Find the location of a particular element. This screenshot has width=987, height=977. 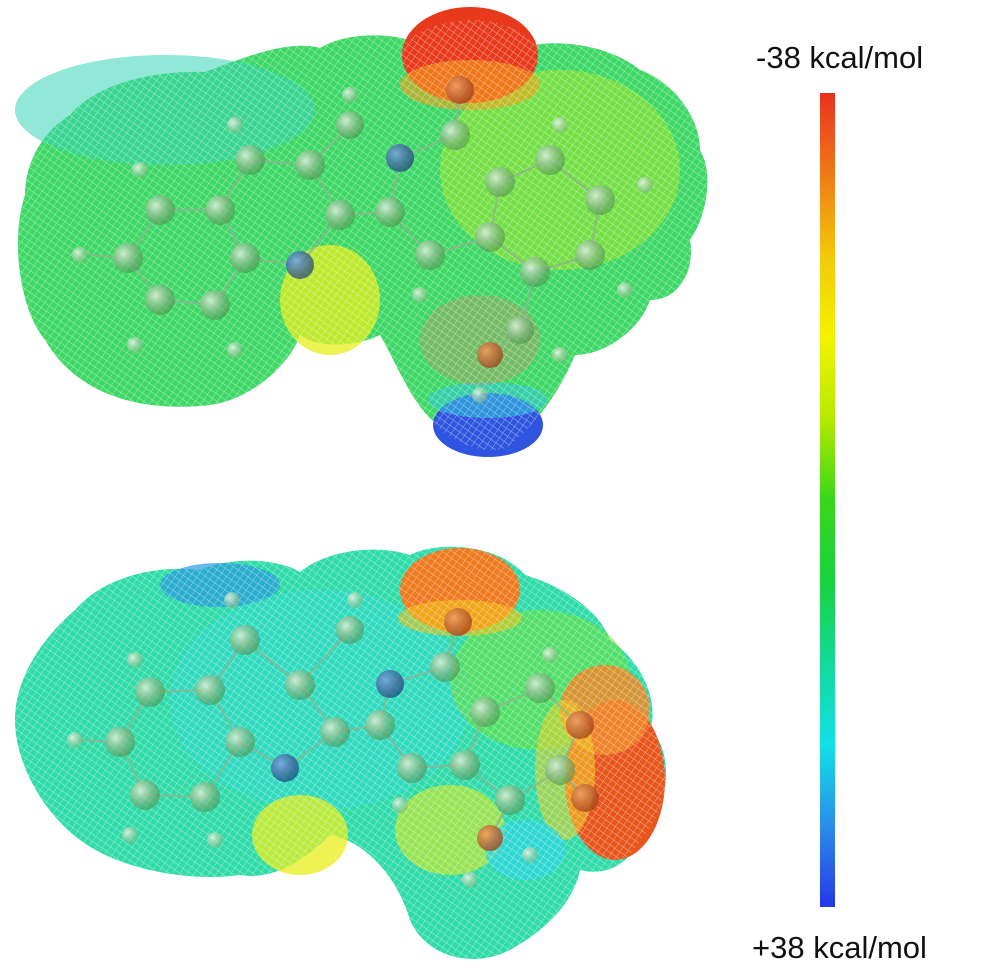

scale-top-label: -38 kcal/mol is located at coordinates (840, 57).